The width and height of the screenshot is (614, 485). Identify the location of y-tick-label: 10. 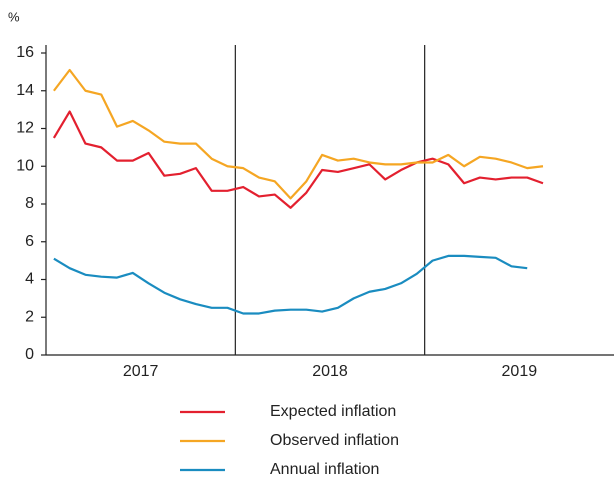
(25, 165).